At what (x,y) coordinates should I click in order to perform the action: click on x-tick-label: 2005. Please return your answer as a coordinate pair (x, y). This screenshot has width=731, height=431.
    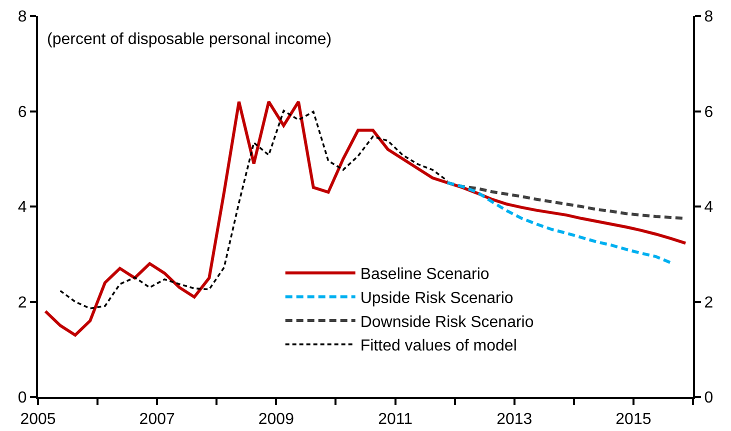
    Looking at the image, I should click on (38, 419).